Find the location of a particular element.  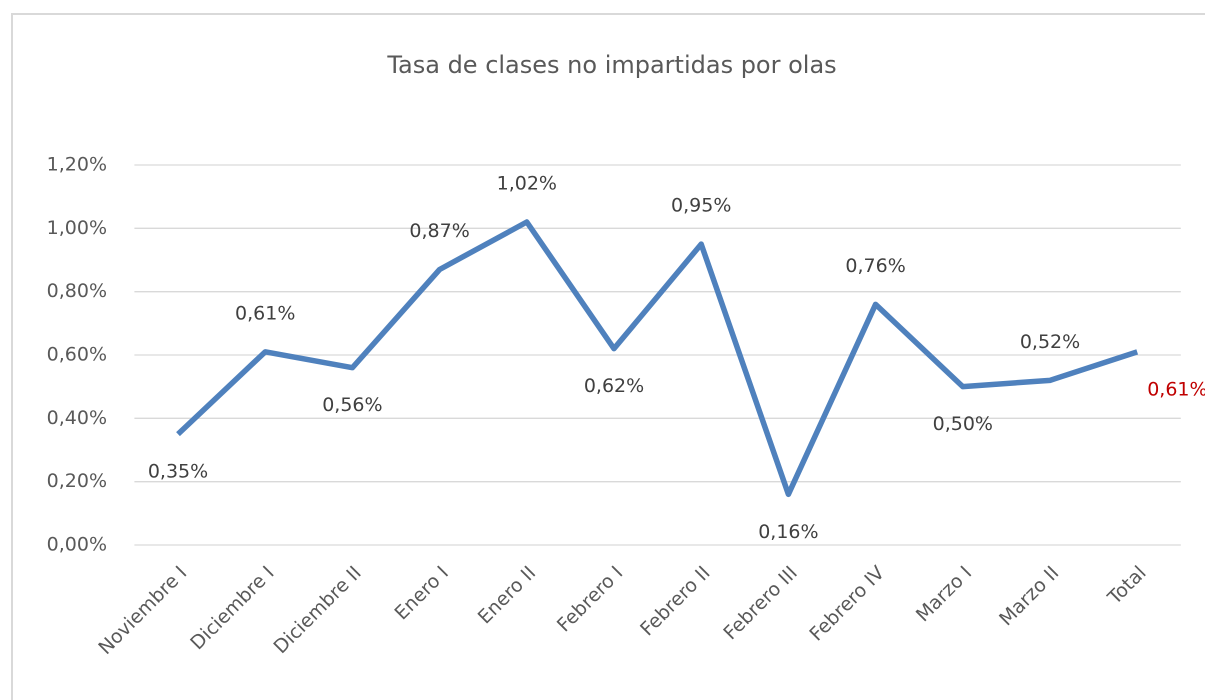

data-label: 0,87% is located at coordinates (439, 231).